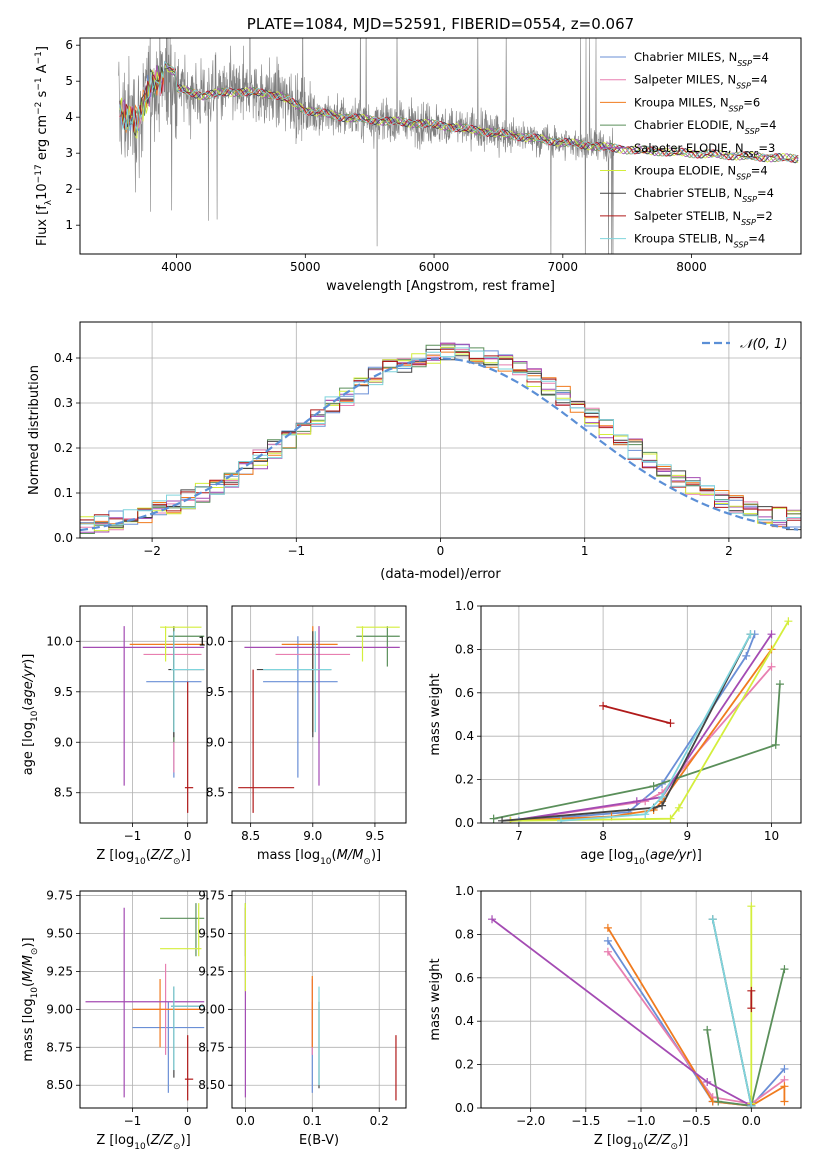 This screenshot has height=1170, width=819. I want to click on y-tick-label: 6, so click(69, 45).